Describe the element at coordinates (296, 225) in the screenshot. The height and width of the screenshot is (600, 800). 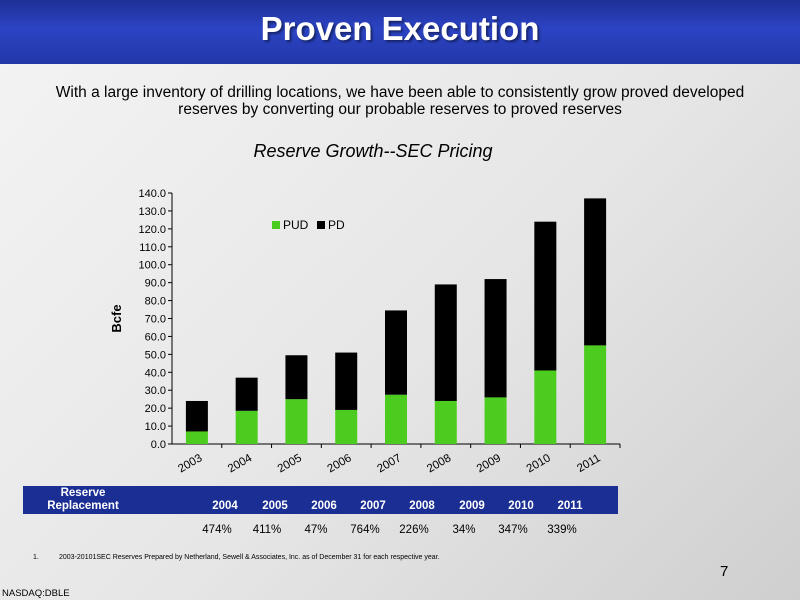
I see `legend-label-pud: PUD` at that location.